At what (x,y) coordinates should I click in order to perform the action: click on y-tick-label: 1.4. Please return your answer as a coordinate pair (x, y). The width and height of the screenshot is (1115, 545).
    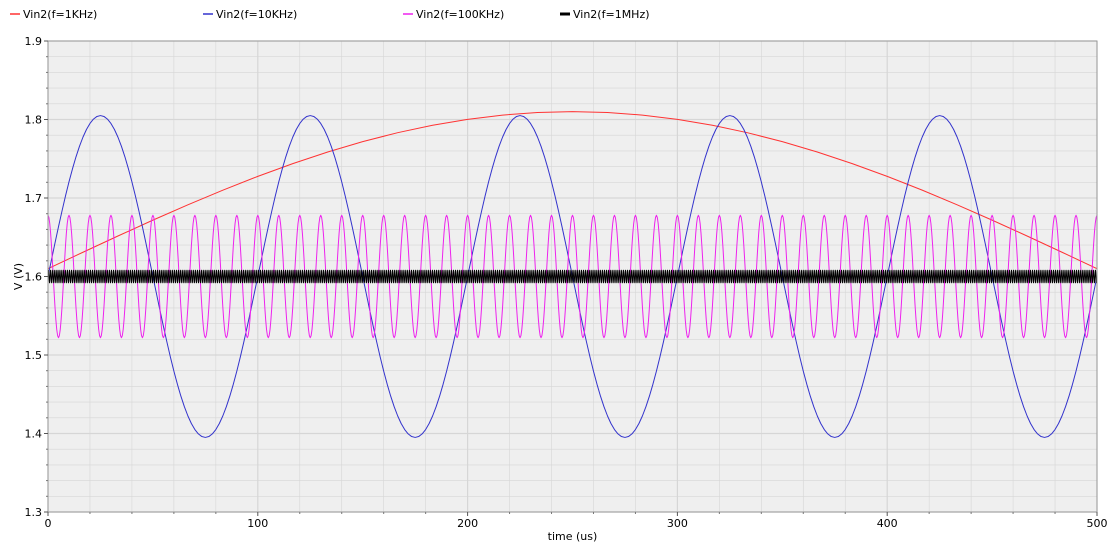
    Looking at the image, I should click on (34, 434).